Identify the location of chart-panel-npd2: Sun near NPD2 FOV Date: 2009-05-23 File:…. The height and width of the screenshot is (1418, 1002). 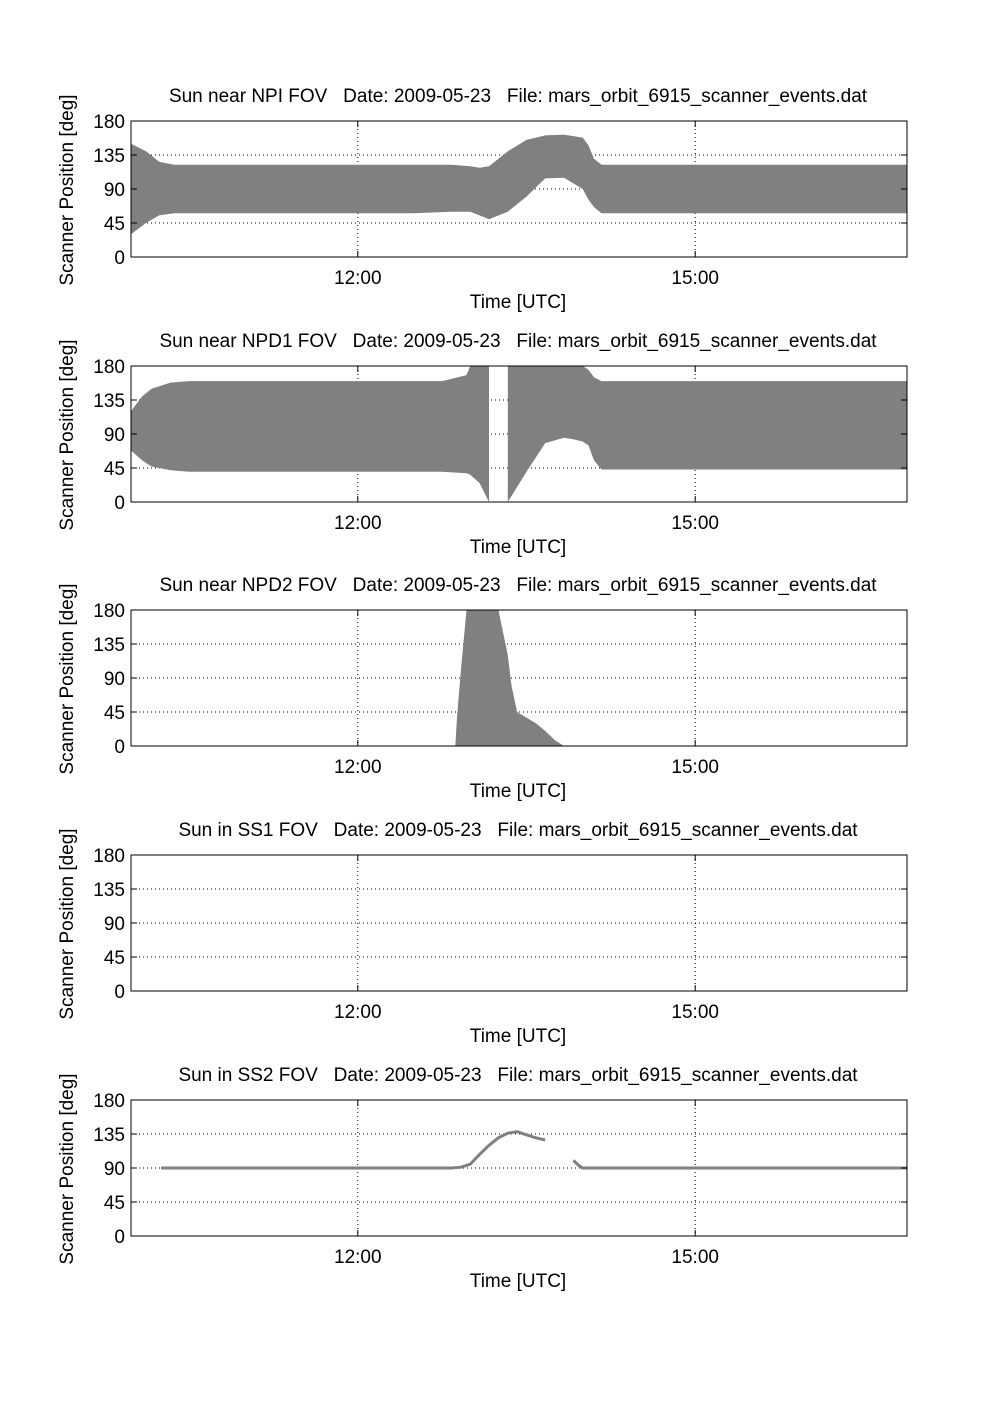
(482, 688).